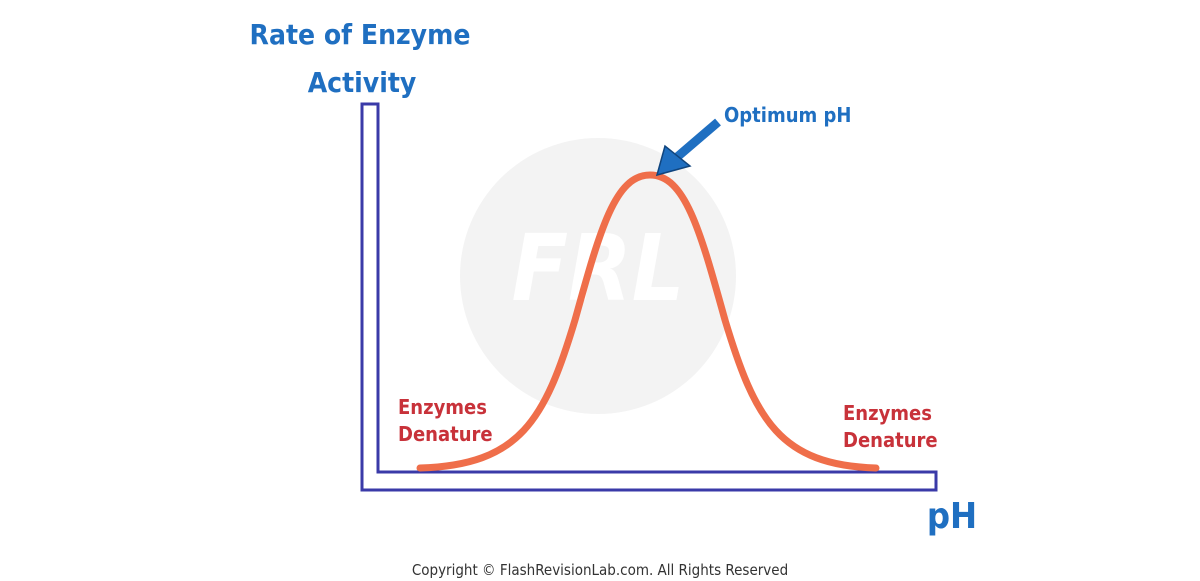 This screenshot has height=581, width=1200. What do you see at coordinates (597, 268) in the screenshot?
I see `watermark: FRL` at bounding box center [597, 268].